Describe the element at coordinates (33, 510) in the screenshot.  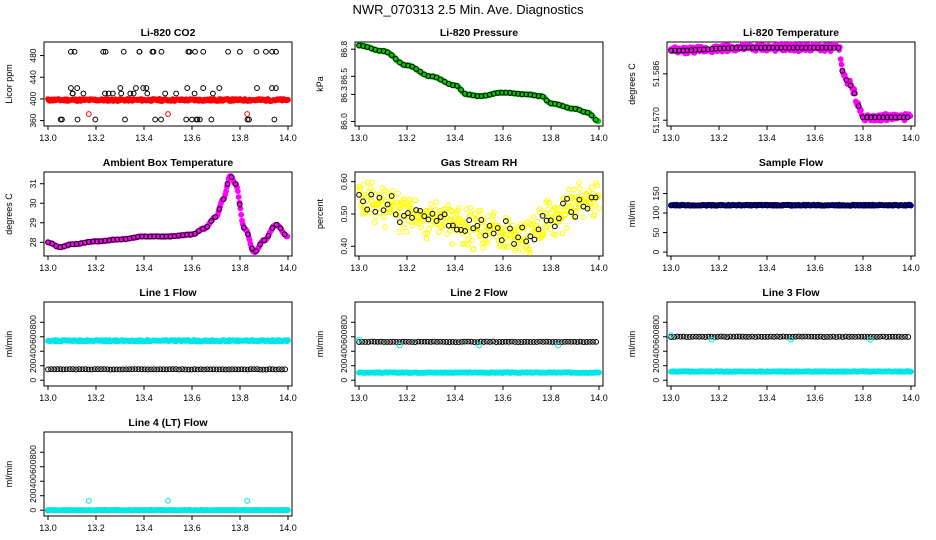
I see `y-tick-label: 0` at that location.